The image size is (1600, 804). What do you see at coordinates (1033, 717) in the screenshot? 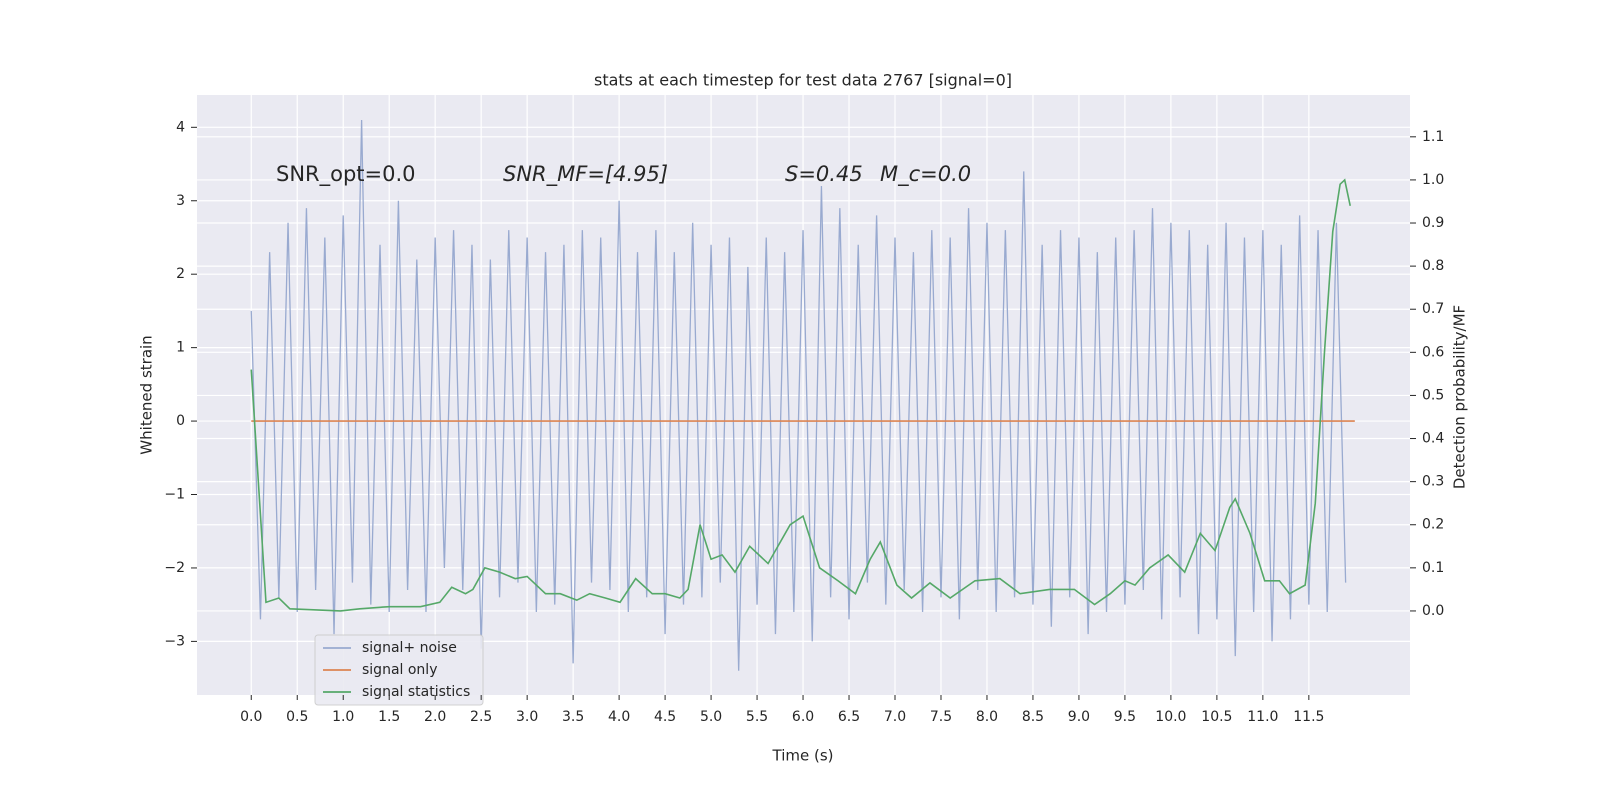
I see `x-tick-label: 8.5` at bounding box center [1033, 717].